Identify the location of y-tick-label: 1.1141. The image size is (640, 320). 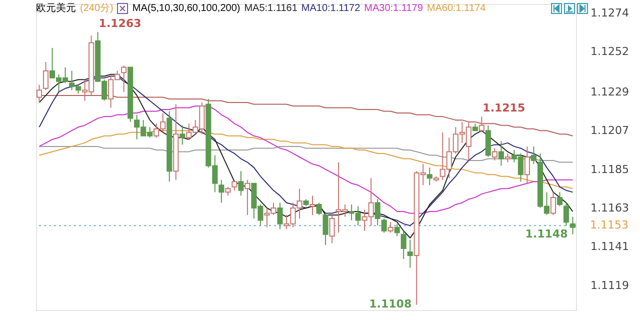
(609, 247).